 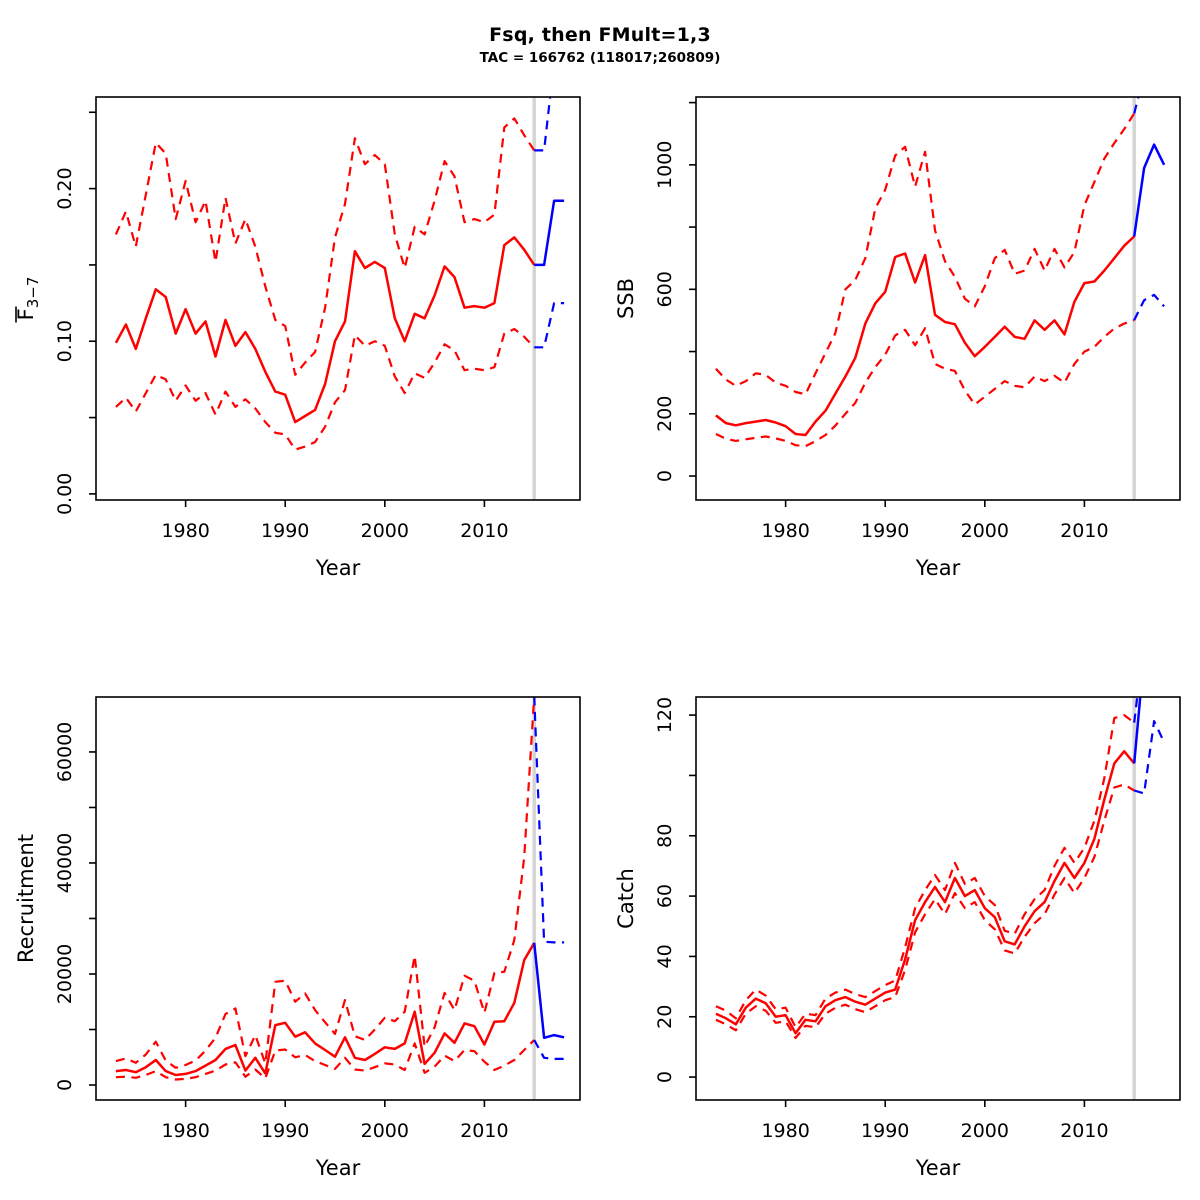 I want to click on y-axis: 0 20 40 60 80 120, so click(x=675, y=890).